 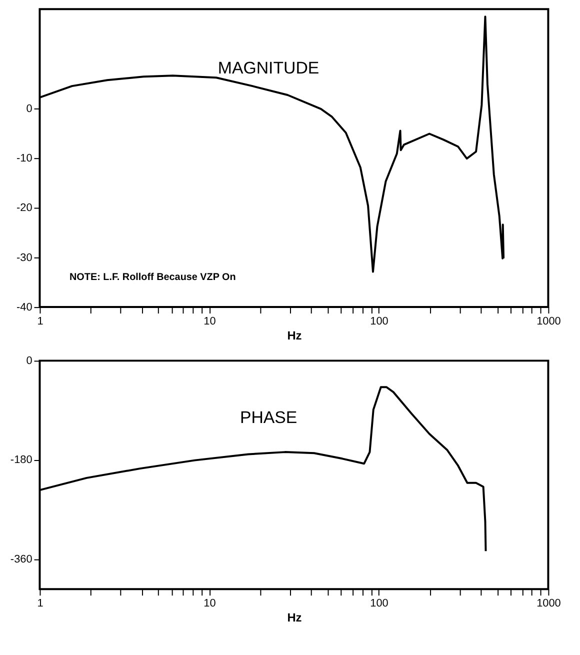 What do you see at coordinates (24, 308) in the screenshot?
I see `y-tick-label: -40` at bounding box center [24, 308].